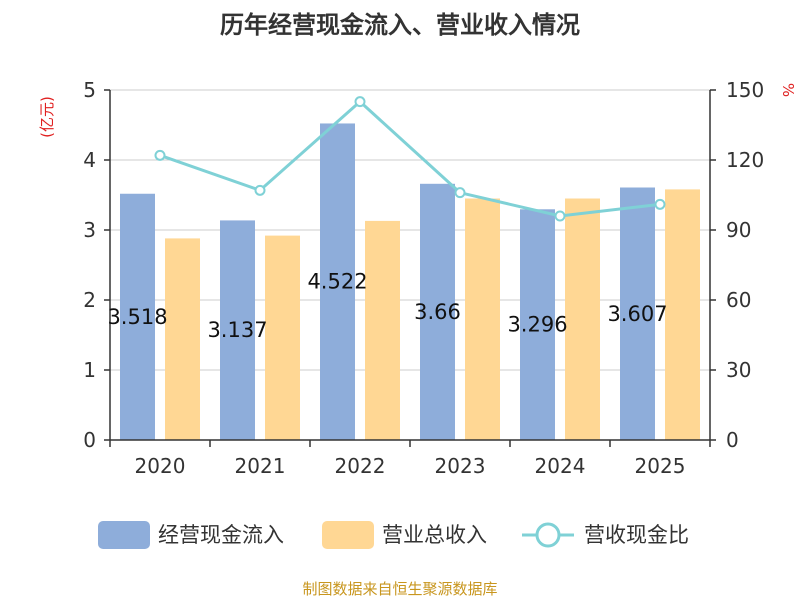 The height and width of the screenshot is (600, 800). Describe the element at coordinates (89, 230) in the screenshot. I see `left-axis-tick-label: 3` at that location.